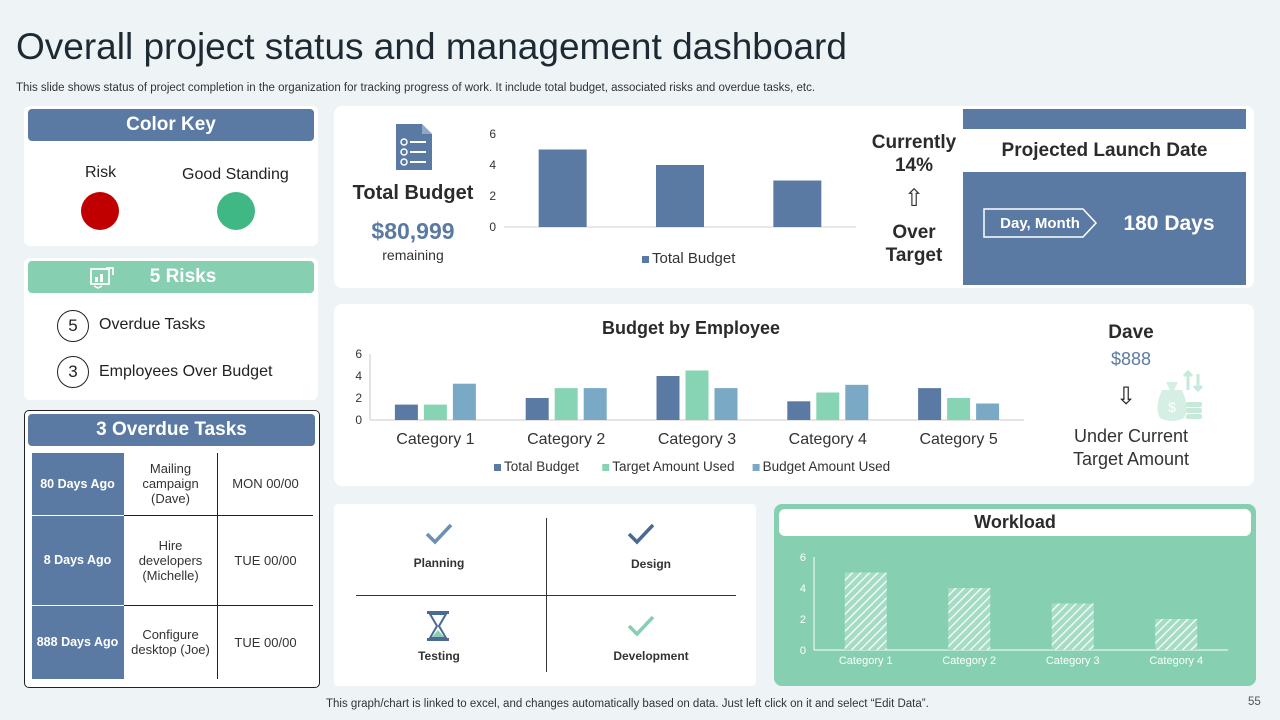 This screenshot has width=1280, height=720. What do you see at coordinates (413, 231) in the screenshot?
I see `budget-amount: $80,999` at bounding box center [413, 231].